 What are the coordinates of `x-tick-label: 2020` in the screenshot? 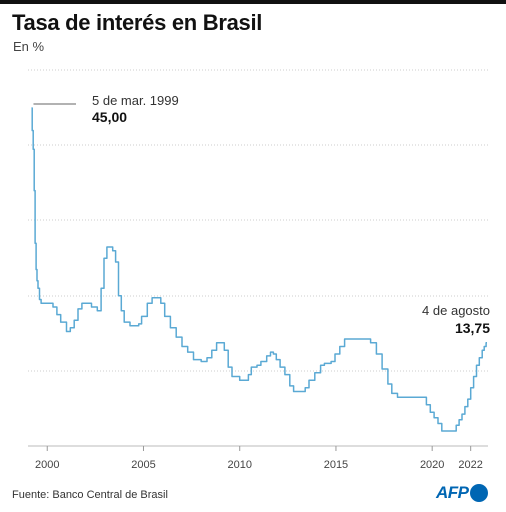 It's located at (432, 465).